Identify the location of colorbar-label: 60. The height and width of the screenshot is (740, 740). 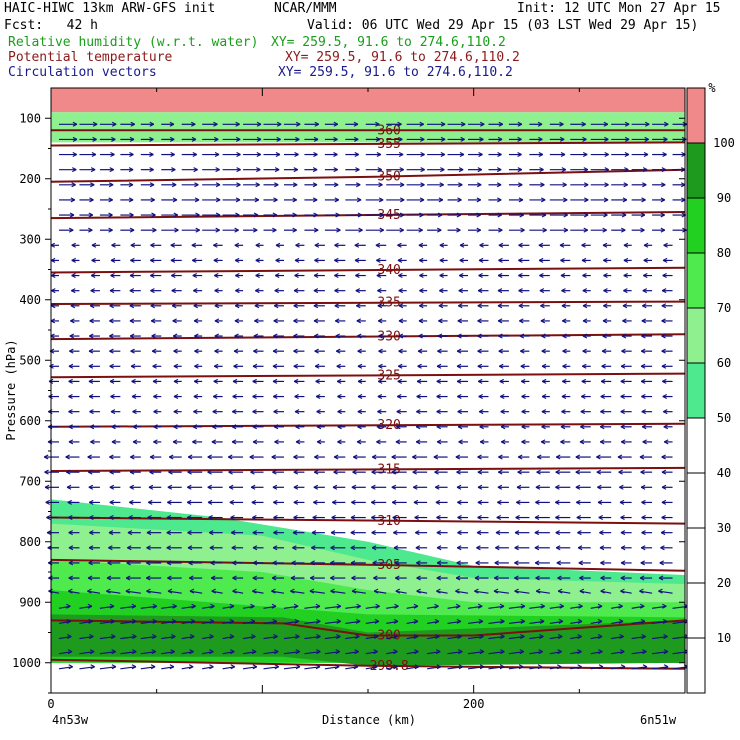
(724, 363).